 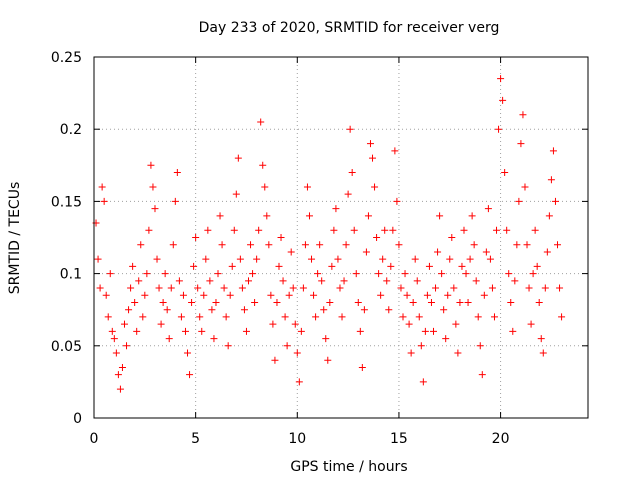 What do you see at coordinates (348, 467) in the screenshot?
I see `x-axis-label: GPS time / hours` at bounding box center [348, 467].